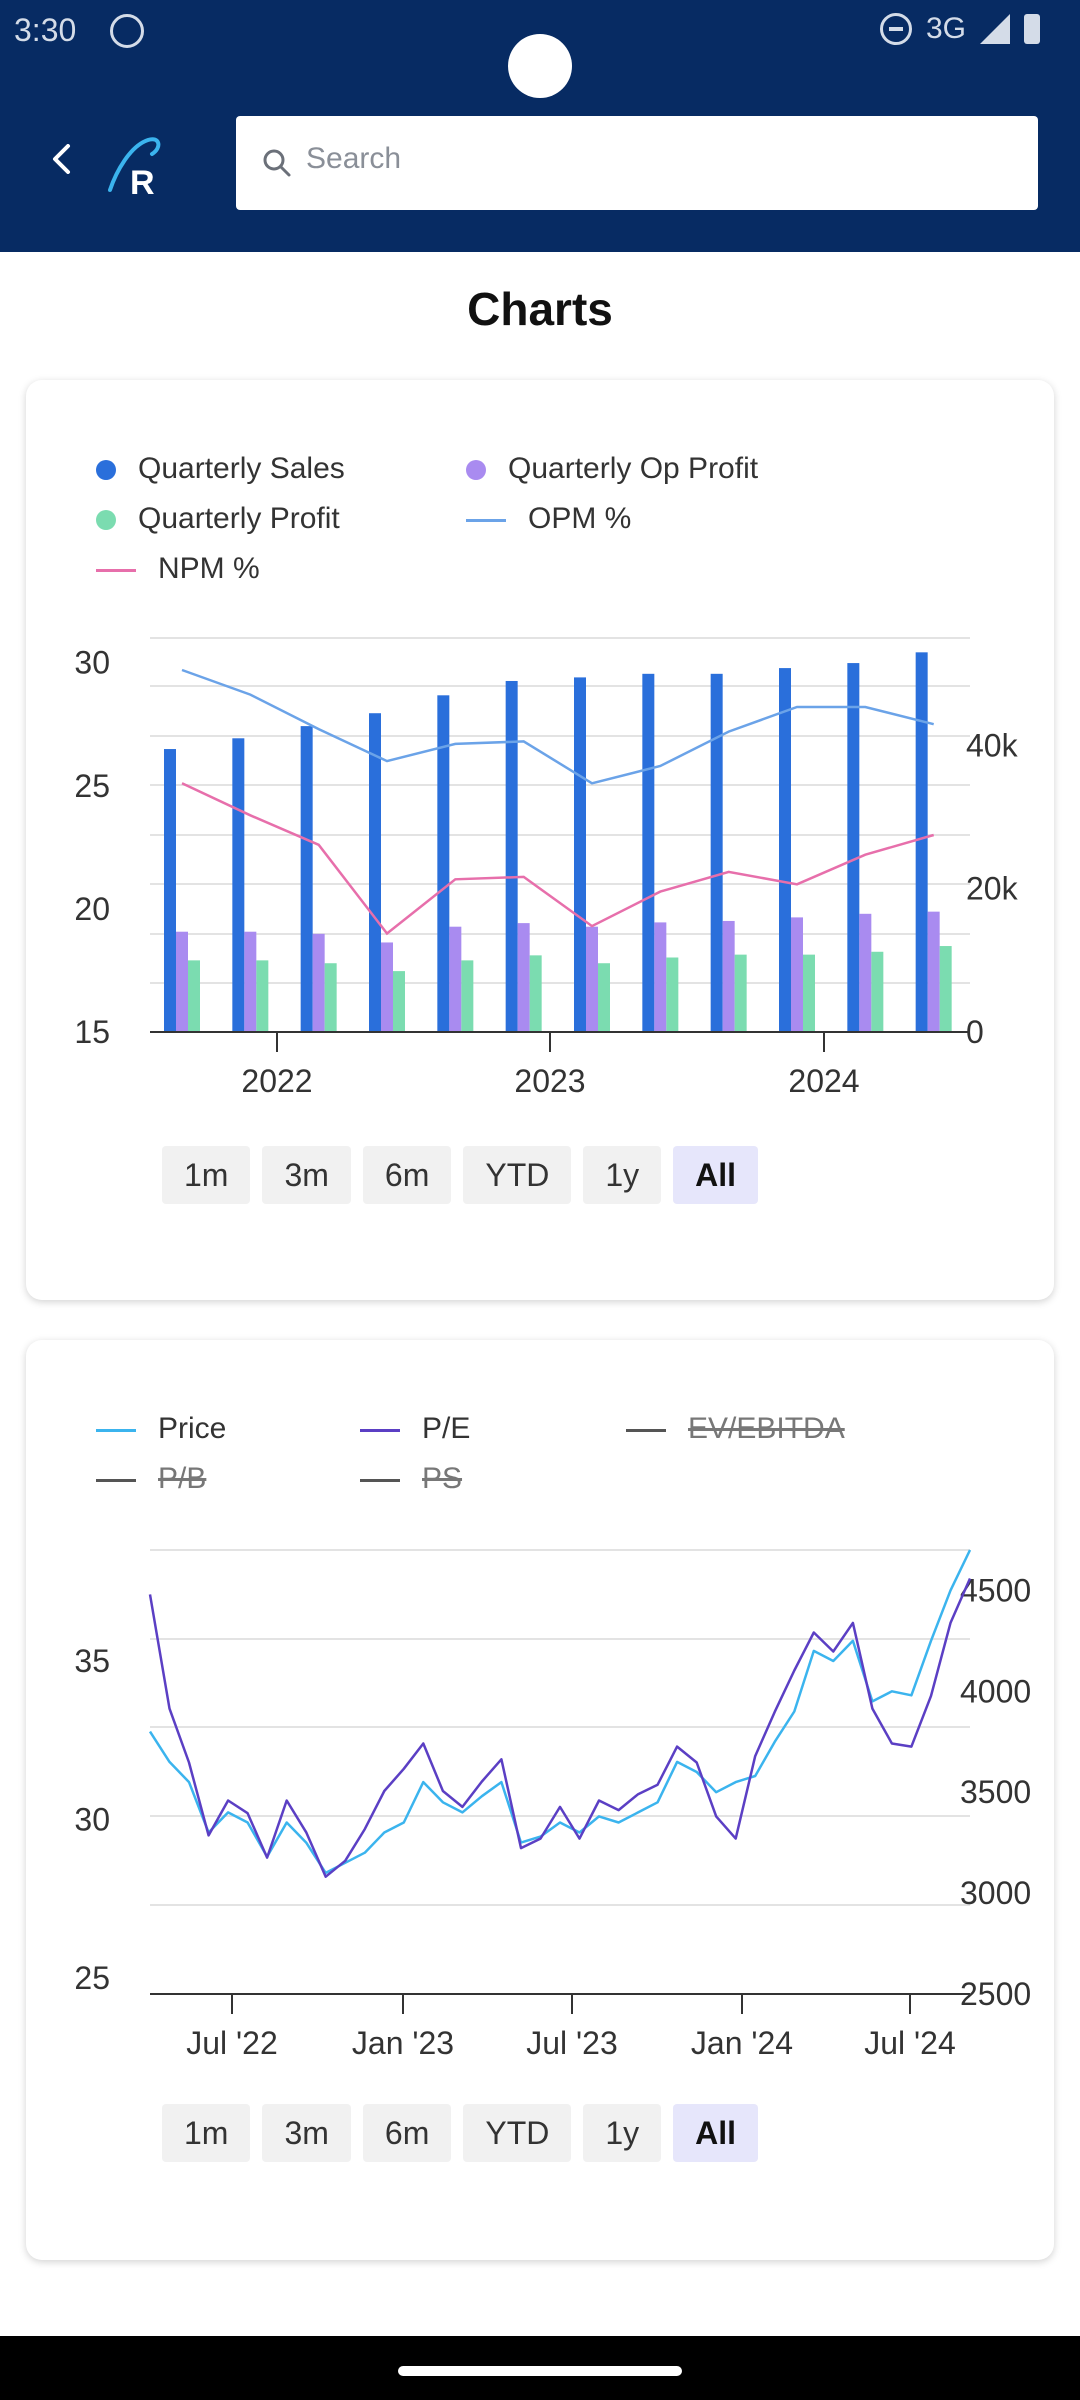 The image size is (1080, 2400). I want to click on battery-icon, so click(1032, 29).